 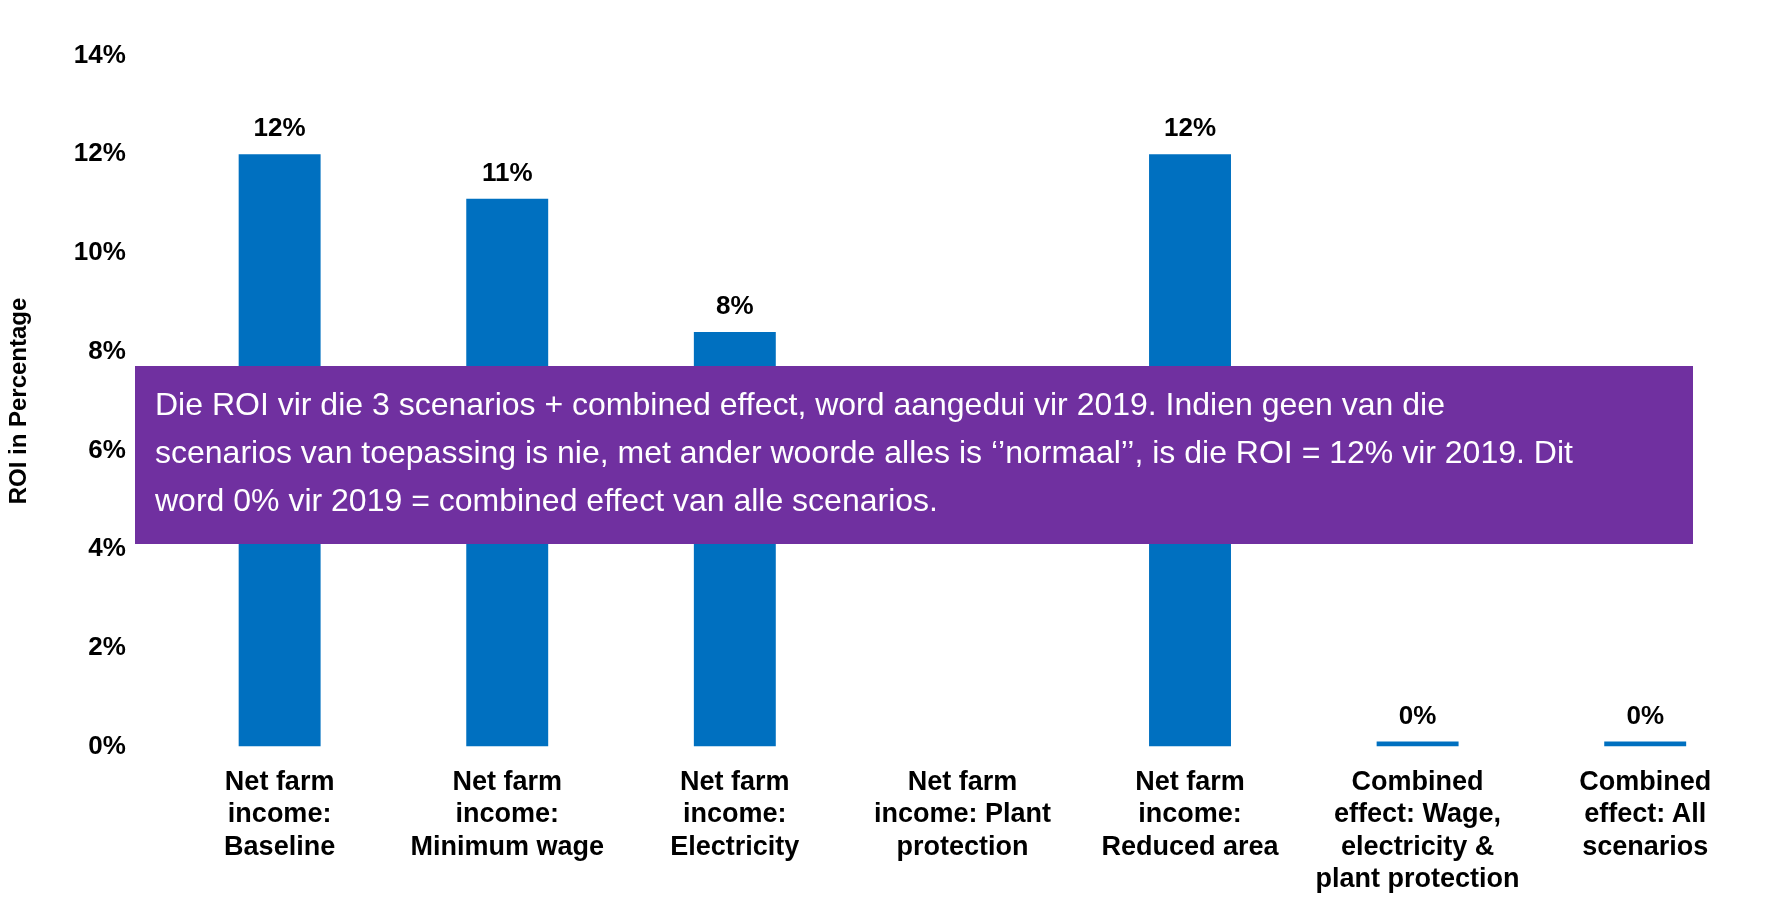 What do you see at coordinates (1190, 813) in the screenshot?
I see `x-tick-label: Net farm income: Reduced area` at bounding box center [1190, 813].